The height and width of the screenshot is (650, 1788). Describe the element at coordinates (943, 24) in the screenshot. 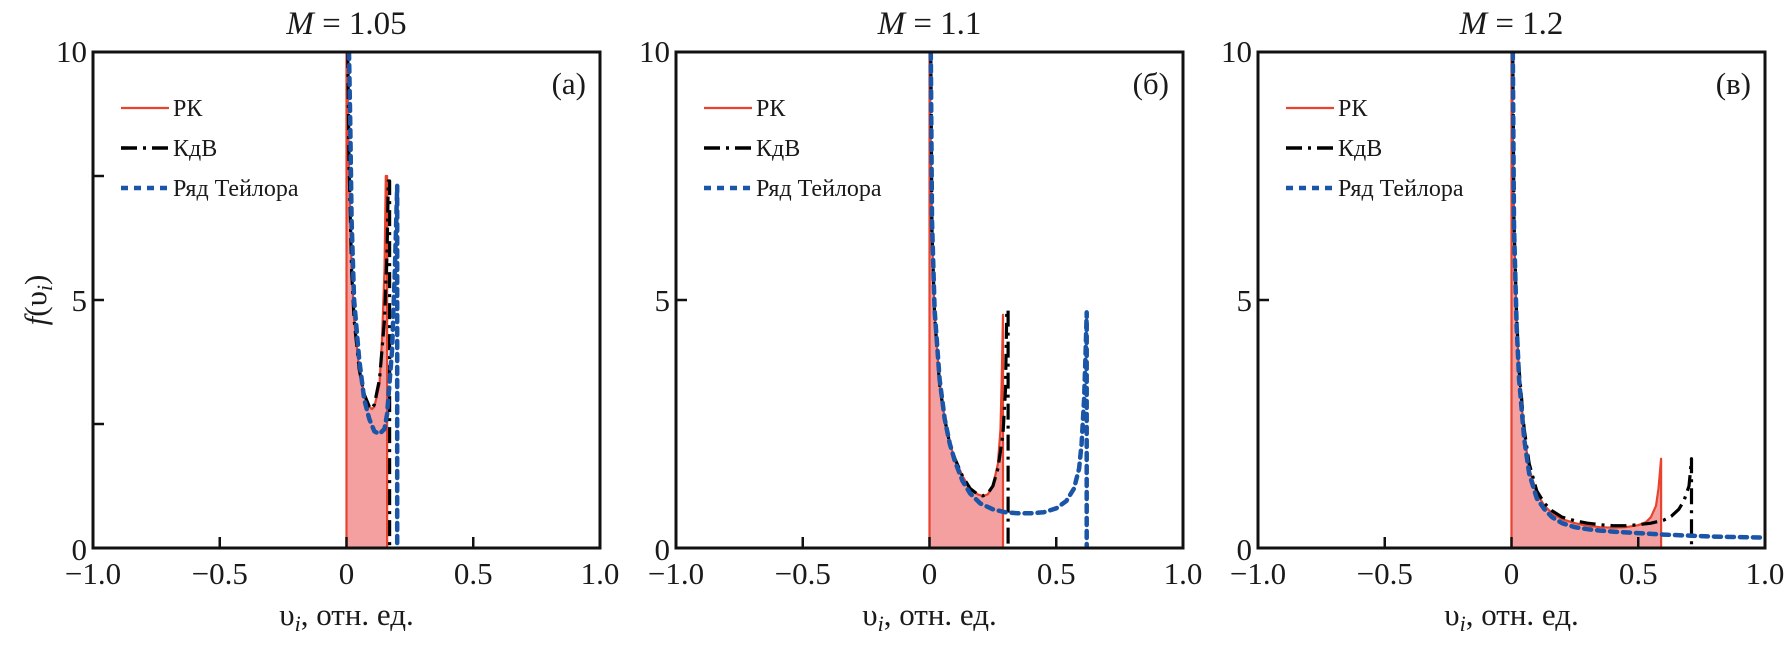

I see `title-value: = 1.1` at that location.